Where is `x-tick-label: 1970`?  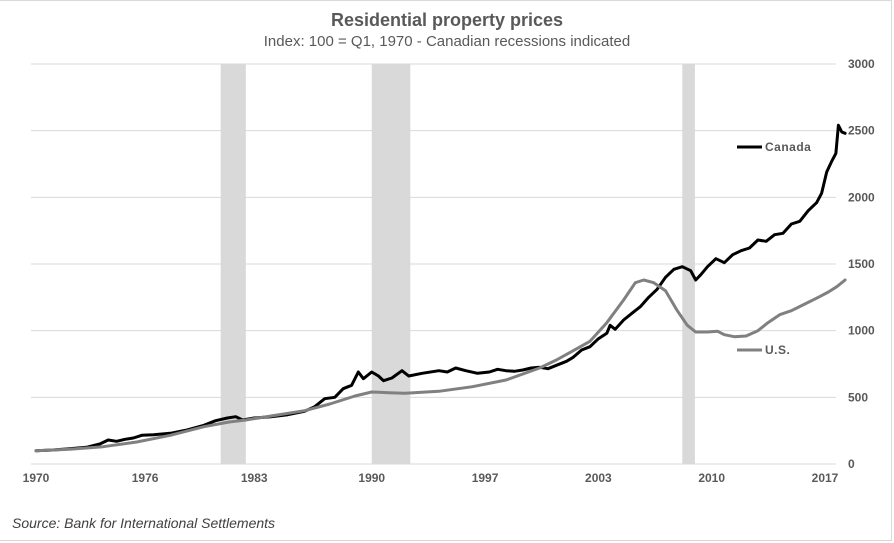
x-tick-label: 1970 is located at coordinates (36, 478).